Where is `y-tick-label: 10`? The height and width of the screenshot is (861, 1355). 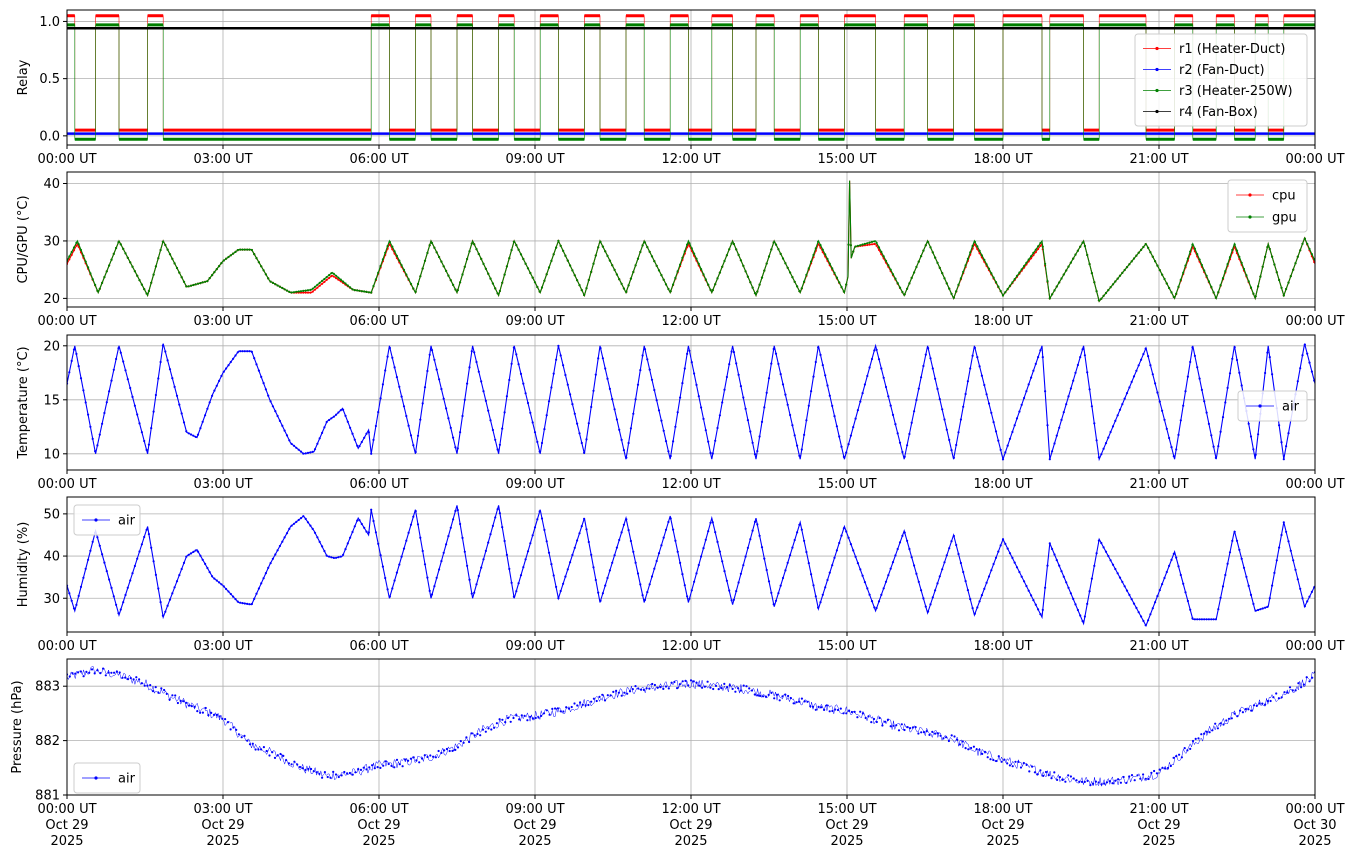
y-tick-label: 10 is located at coordinates (51, 454).